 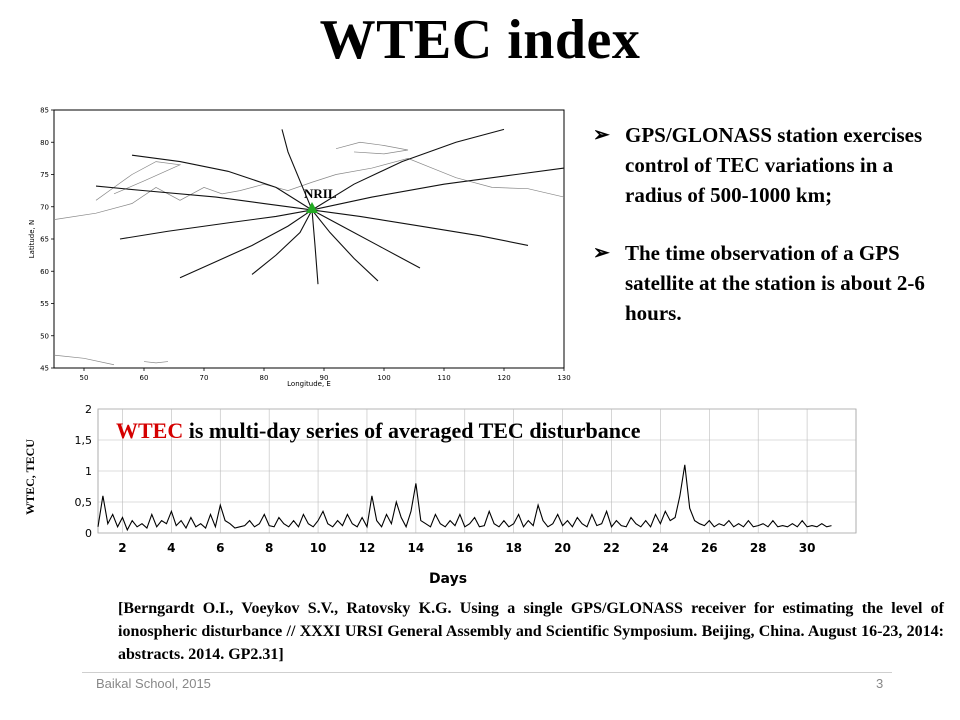 What do you see at coordinates (44, 175) in the screenshot?
I see `map-y-tick-label: 75` at bounding box center [44, 175].